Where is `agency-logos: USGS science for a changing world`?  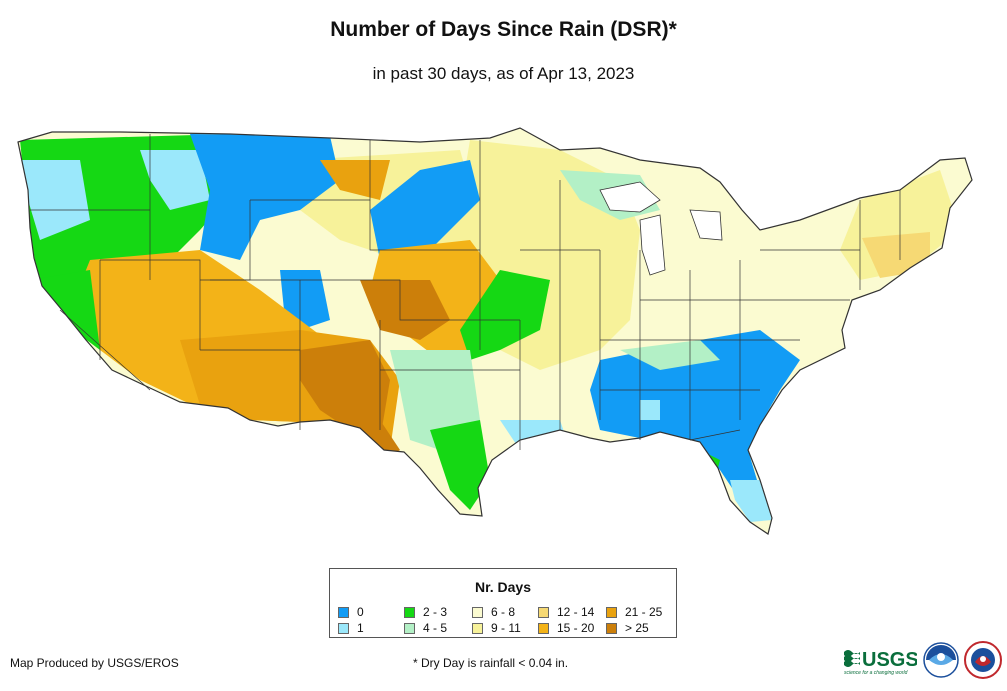 agency-logos: USGS science for a changing world is located at coordinates (923, 665).